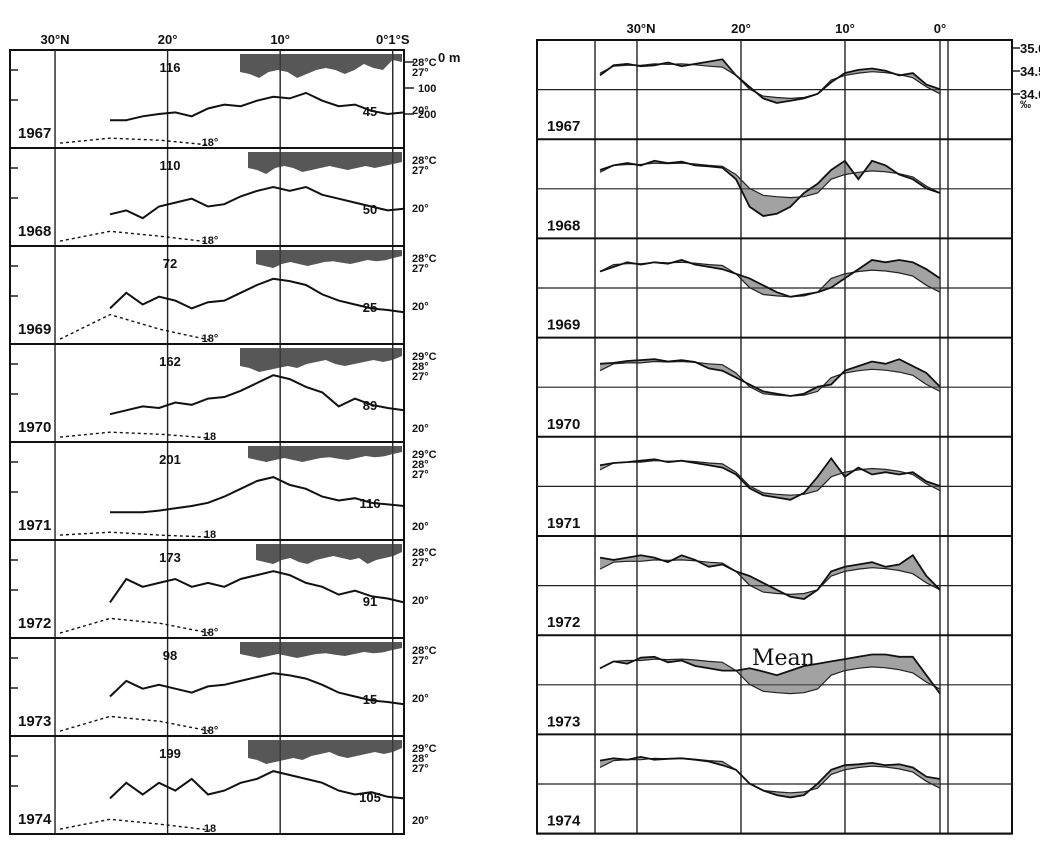 The height and width of the screenshot is (862, 1040). What do you see at coordinates (370, 405) in the screenshot?
I see `annotation-value: 89` at bounding box center [370, 405].